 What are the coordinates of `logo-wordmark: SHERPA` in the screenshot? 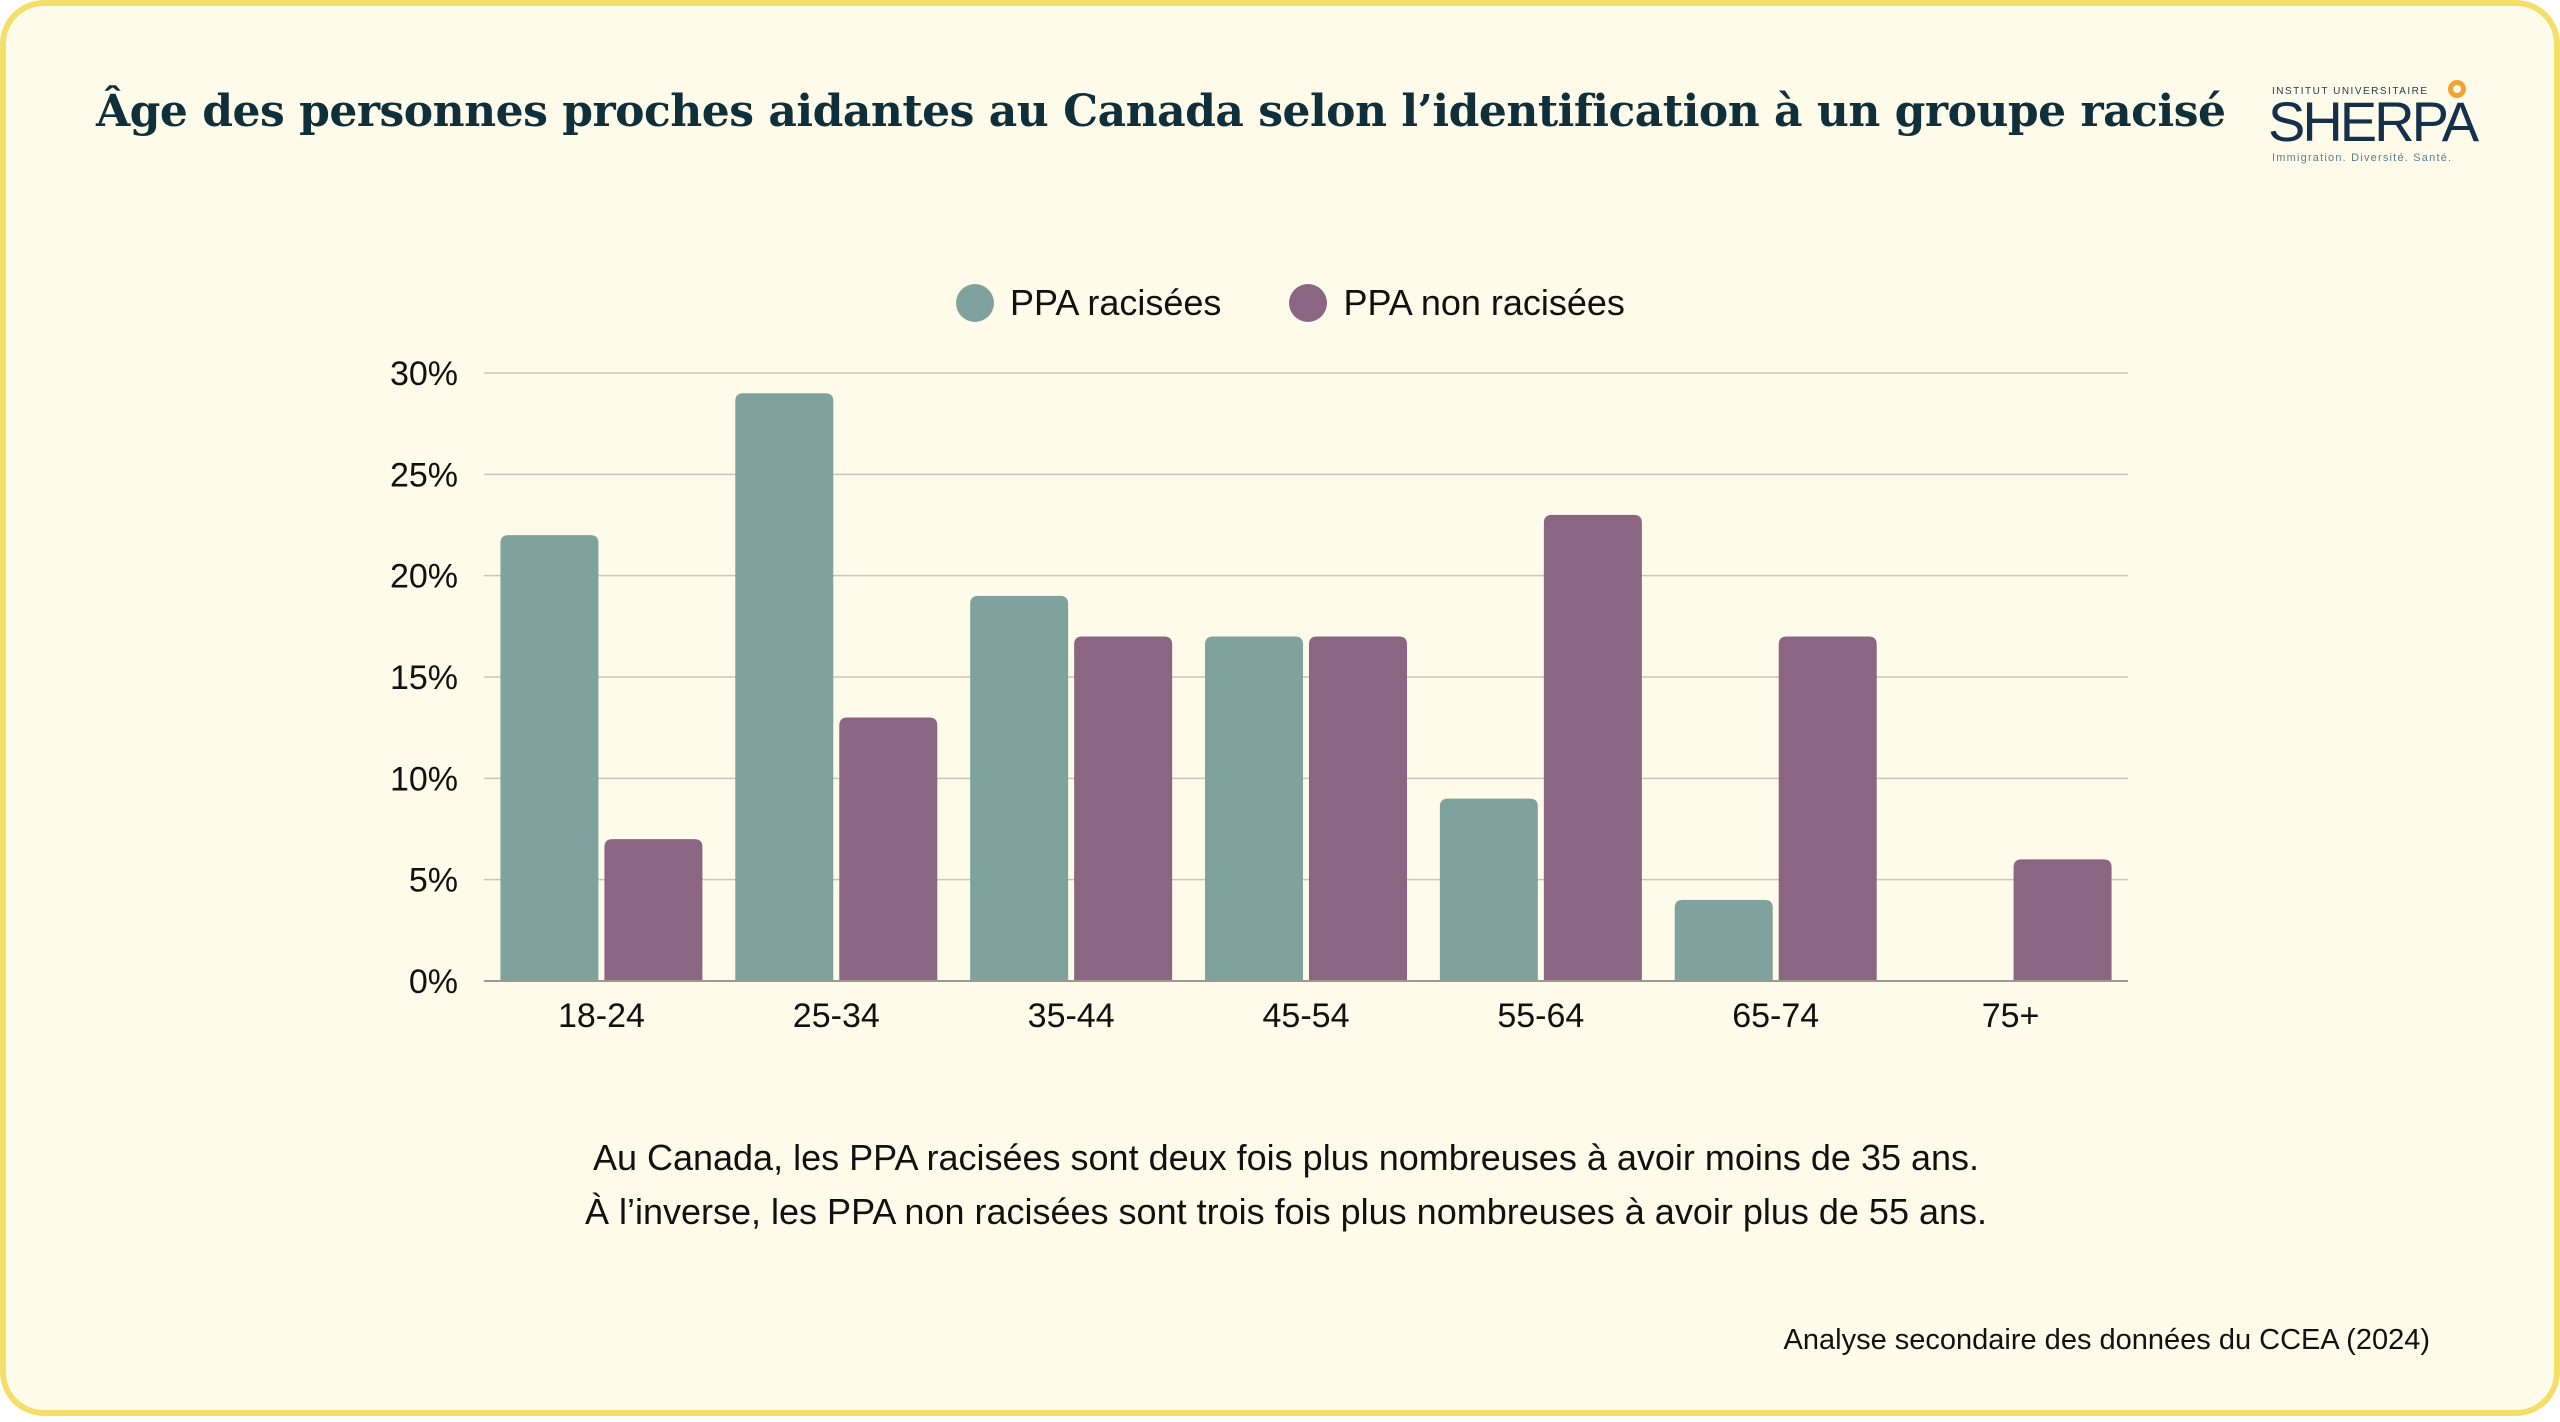 It's located at (2373, 121).